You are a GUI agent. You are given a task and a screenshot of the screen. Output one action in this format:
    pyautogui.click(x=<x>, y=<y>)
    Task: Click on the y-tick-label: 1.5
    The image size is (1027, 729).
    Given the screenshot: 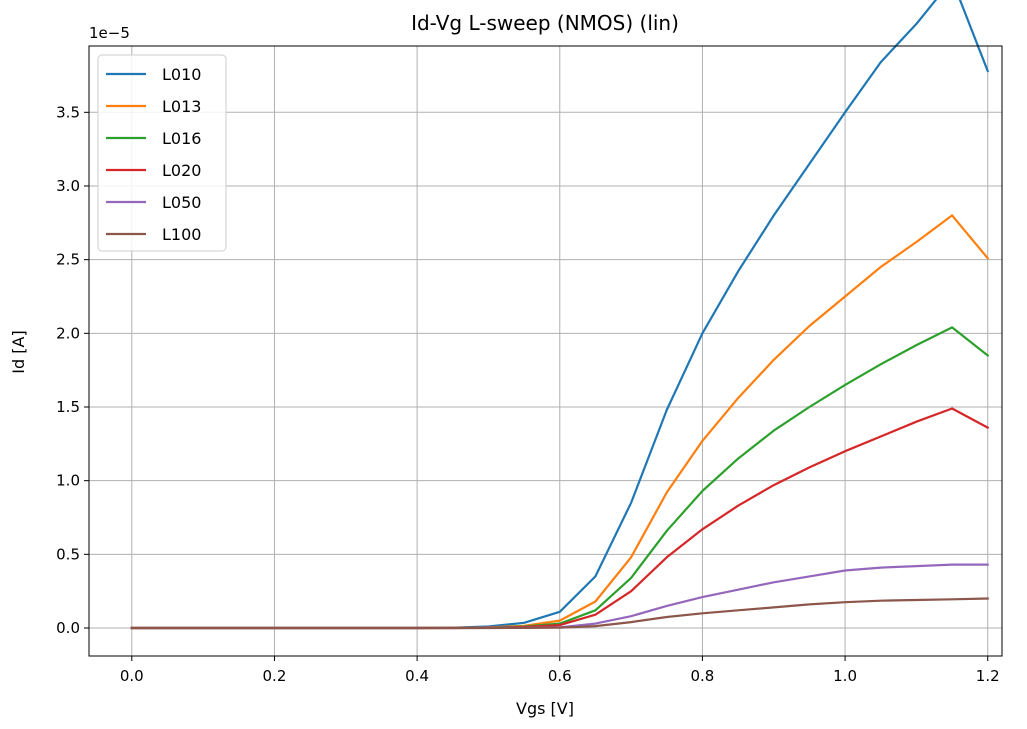 What is the action you would take?
    pyautogui.click(x=68, y=407)
    